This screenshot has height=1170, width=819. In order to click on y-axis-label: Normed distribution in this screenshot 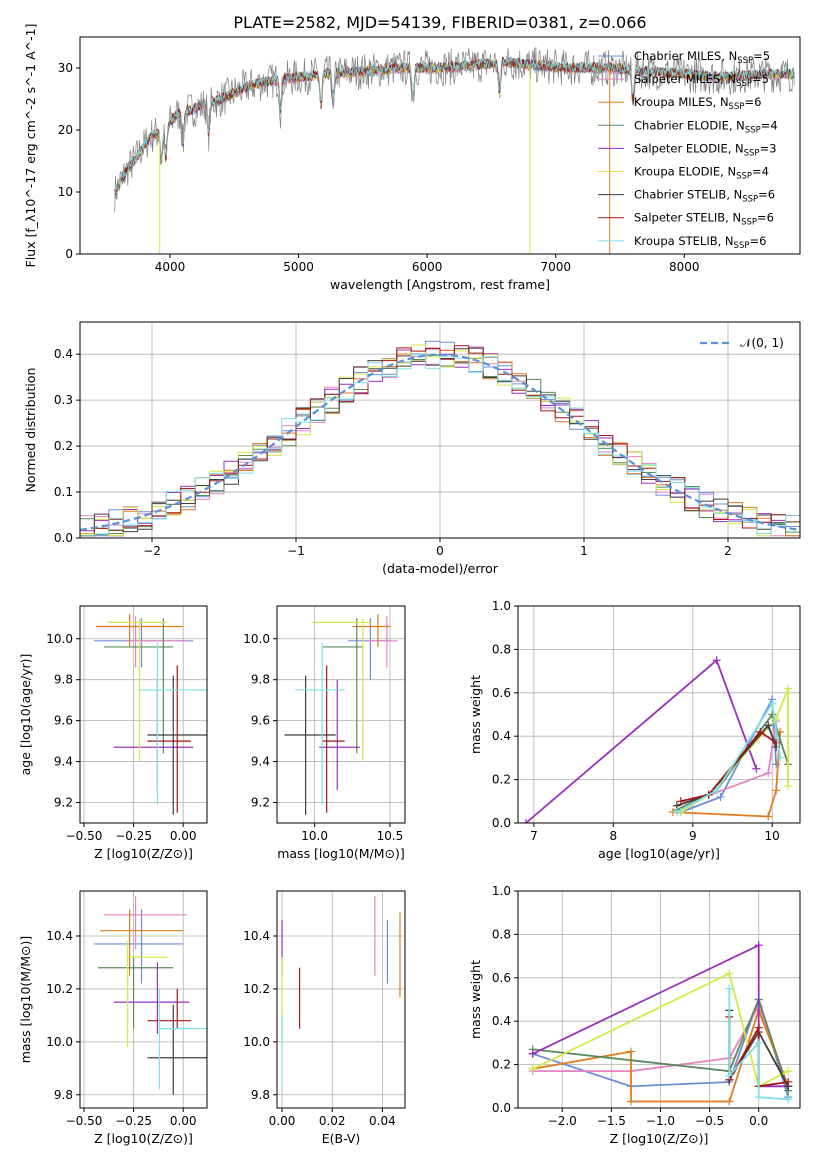, I will do `click(30, 430)`.